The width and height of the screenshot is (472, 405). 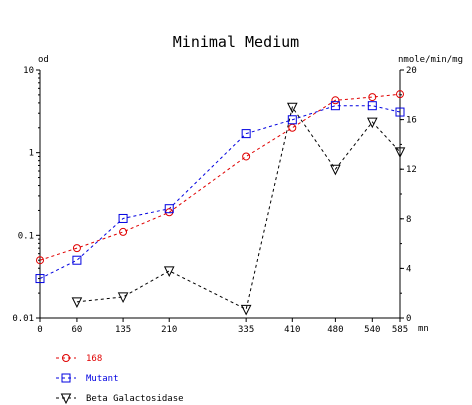 I want to click on y-right-tick-label: 20, so click(x=411, y=71).